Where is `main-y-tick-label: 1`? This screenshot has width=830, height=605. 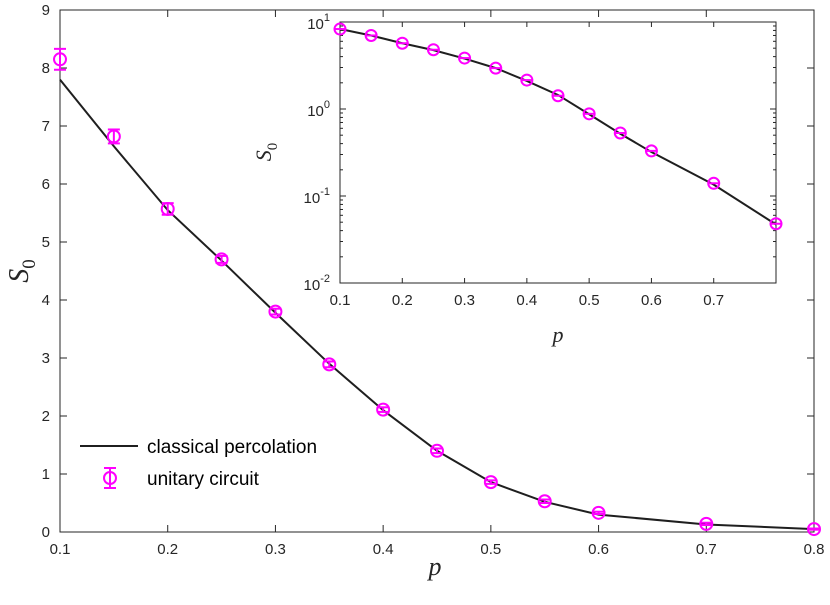
main-y-tick-label: 1 is located at coordinates (46, 474).